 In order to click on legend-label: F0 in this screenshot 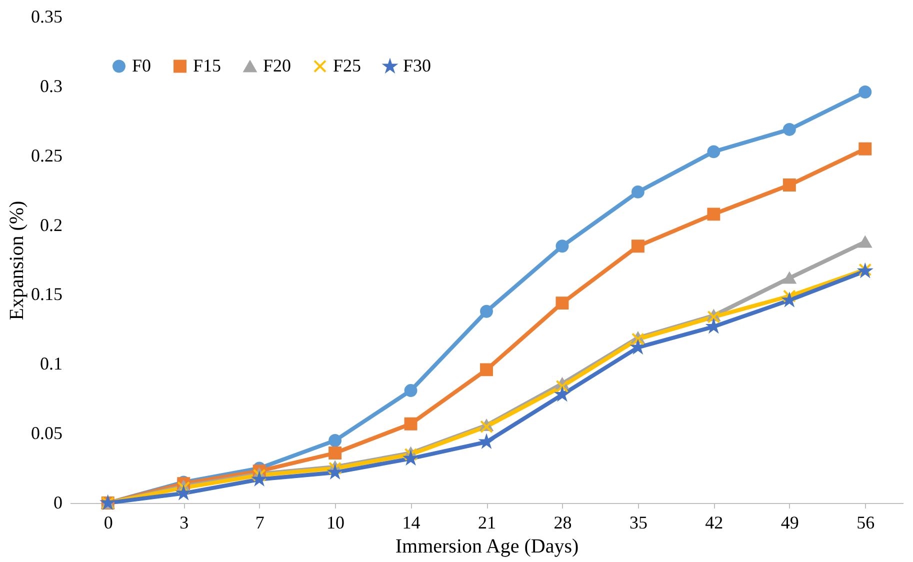, I will do `click(142, 65)`.